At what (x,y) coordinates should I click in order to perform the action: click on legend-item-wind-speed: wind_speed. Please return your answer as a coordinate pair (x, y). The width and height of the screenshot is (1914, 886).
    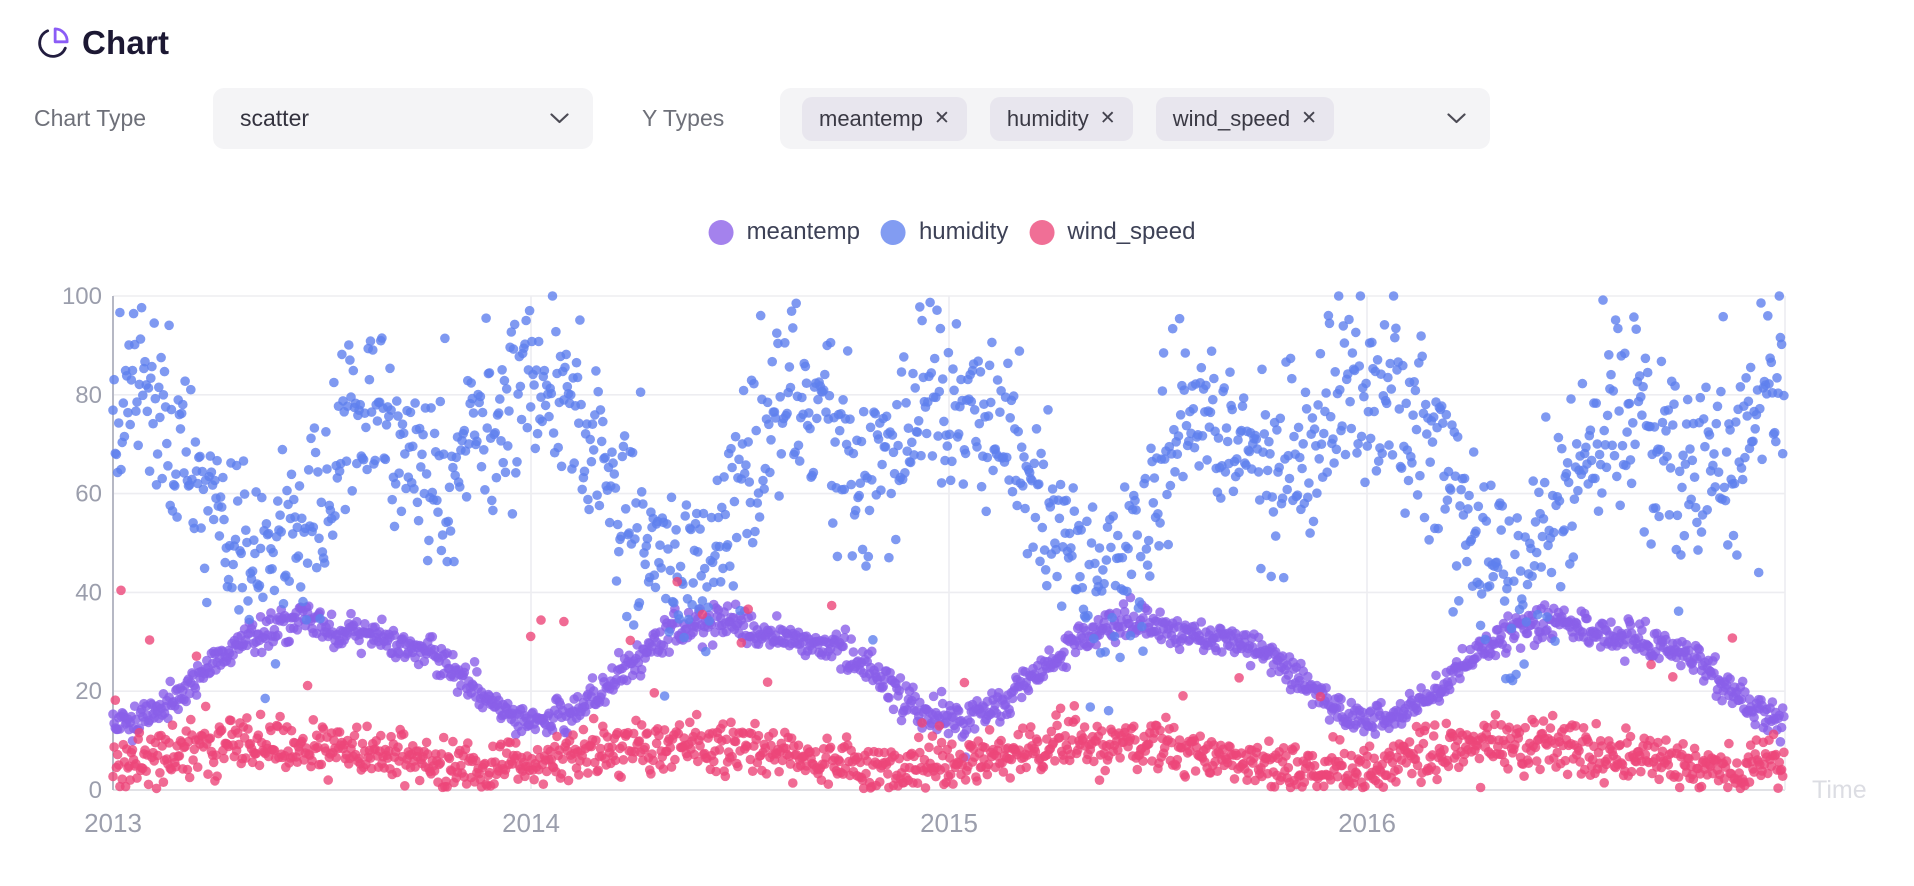
    Looking at the image, I should click on (1112, 232).